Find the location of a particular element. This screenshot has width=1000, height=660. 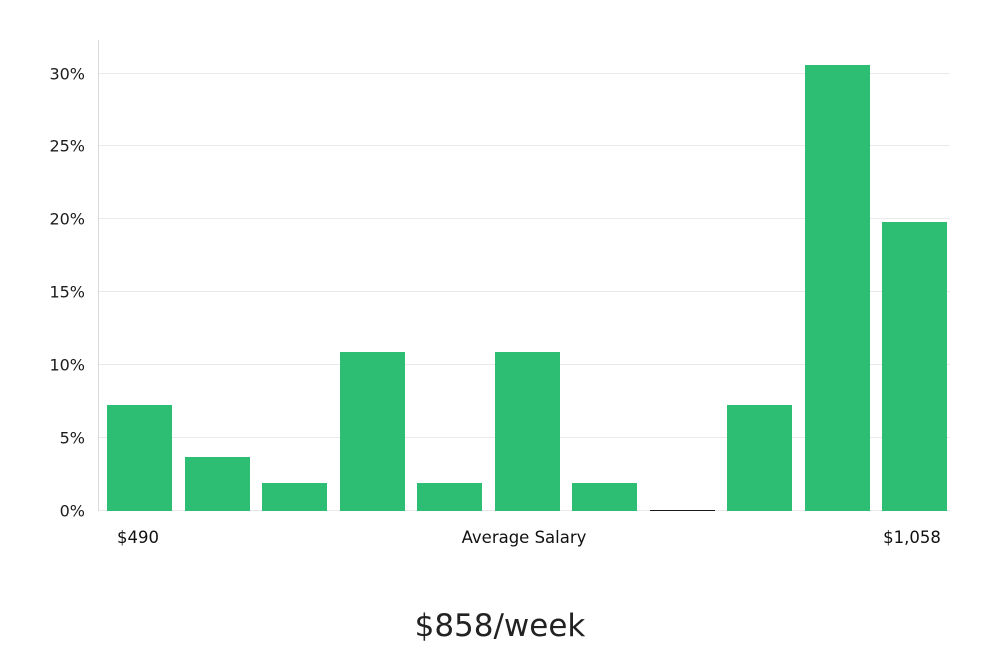

chart-title-weekly-salary: $858/week is located at coordinates (500, 626).